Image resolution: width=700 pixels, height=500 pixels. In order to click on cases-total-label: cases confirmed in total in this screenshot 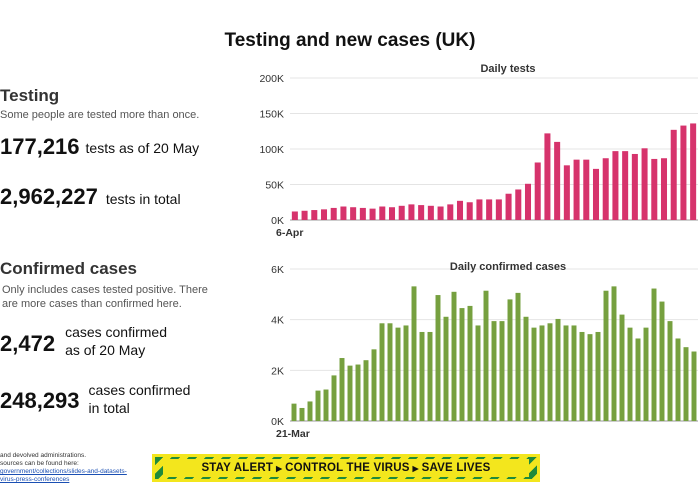, I will do `click(140, 399)`.